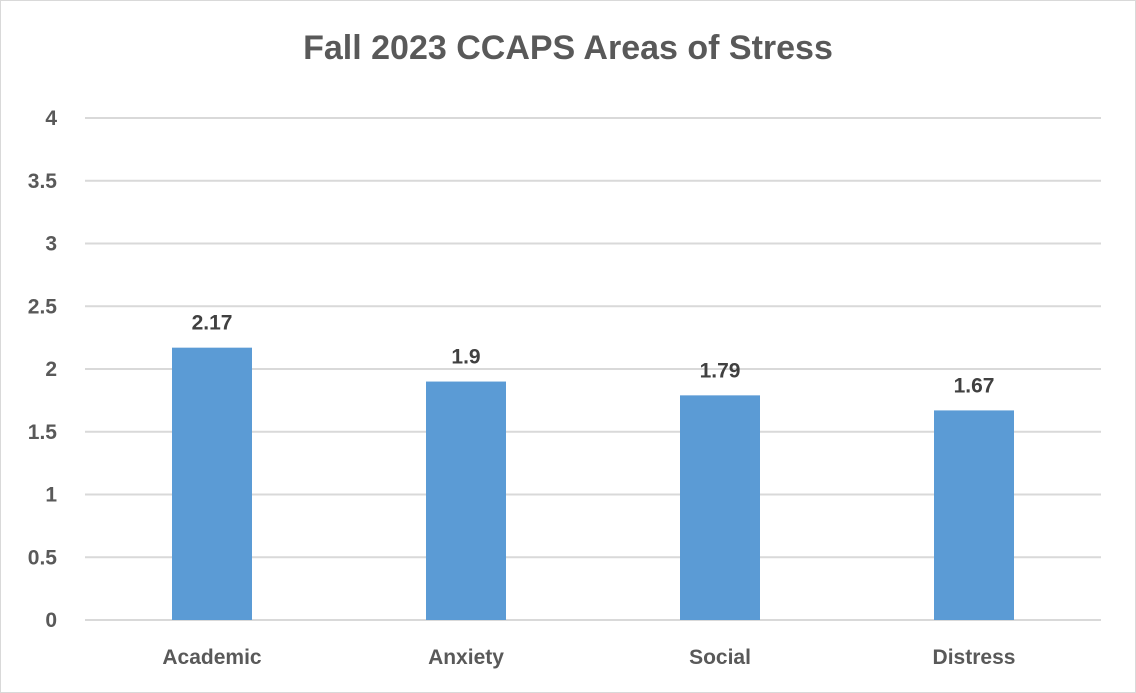  What do you see at coordinates (466, 657) in the screenshot?
I see `category-label: Anxiety` at bounding box center [466, 657].